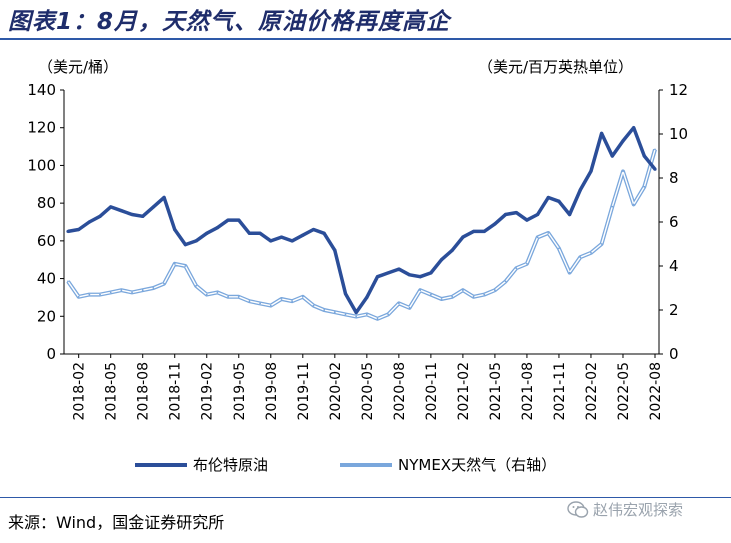 Image resolution: width=731 pixels, height=543 pixels. I want to click on left-tick-label: 100, so click(41, 165).